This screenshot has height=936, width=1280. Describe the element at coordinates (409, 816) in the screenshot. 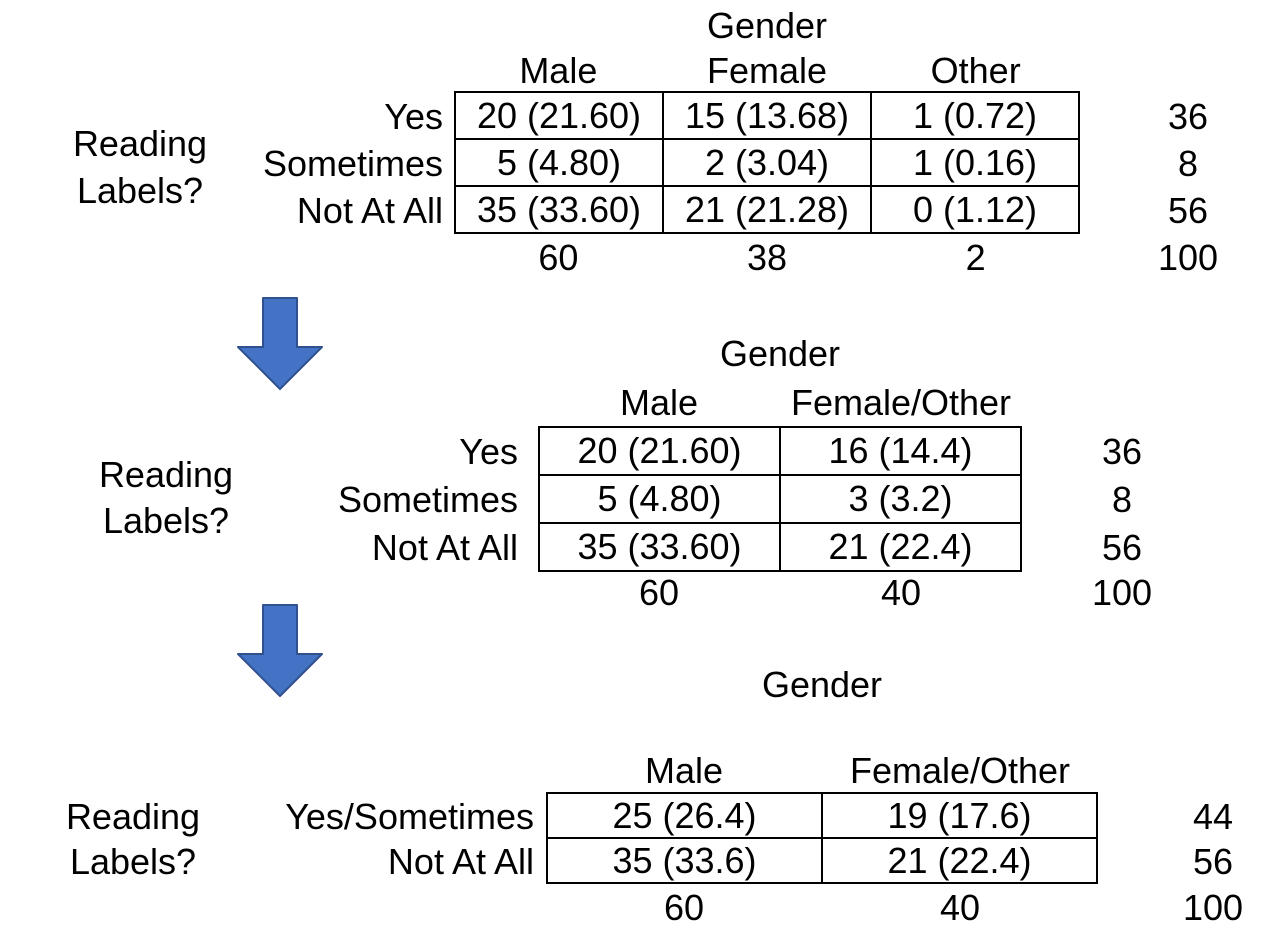

I see `row-label: Yes/Sometimes` at that location.